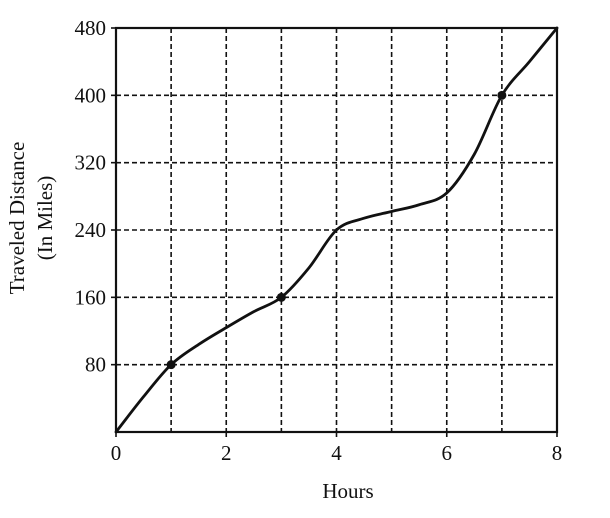 Image resolution: width=610 pixels, height=518 pixels. I want to click on x-tick-label: 6, so click(447, 453).